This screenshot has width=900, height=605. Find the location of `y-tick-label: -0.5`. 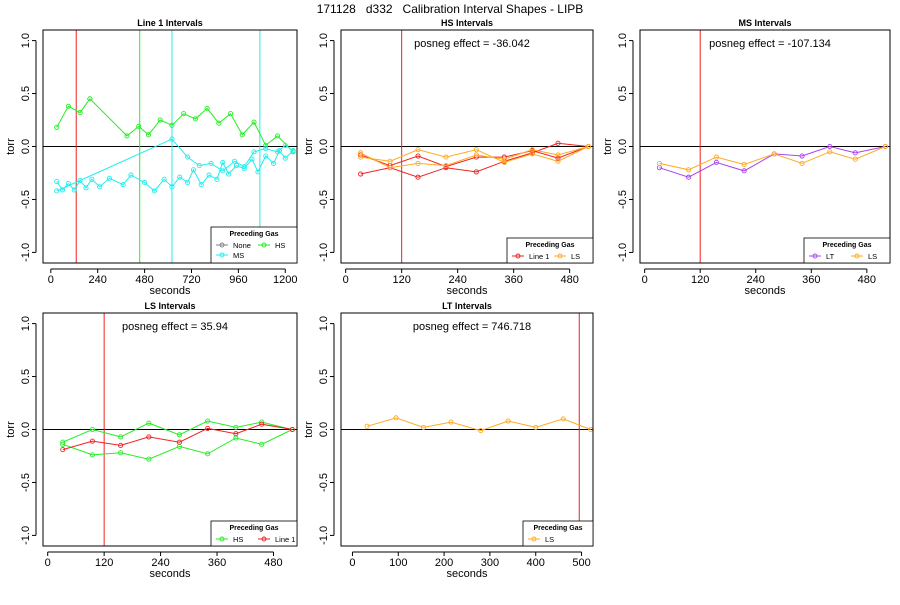

y-tick-label: -0.5 is located at coordinates (324, 199).